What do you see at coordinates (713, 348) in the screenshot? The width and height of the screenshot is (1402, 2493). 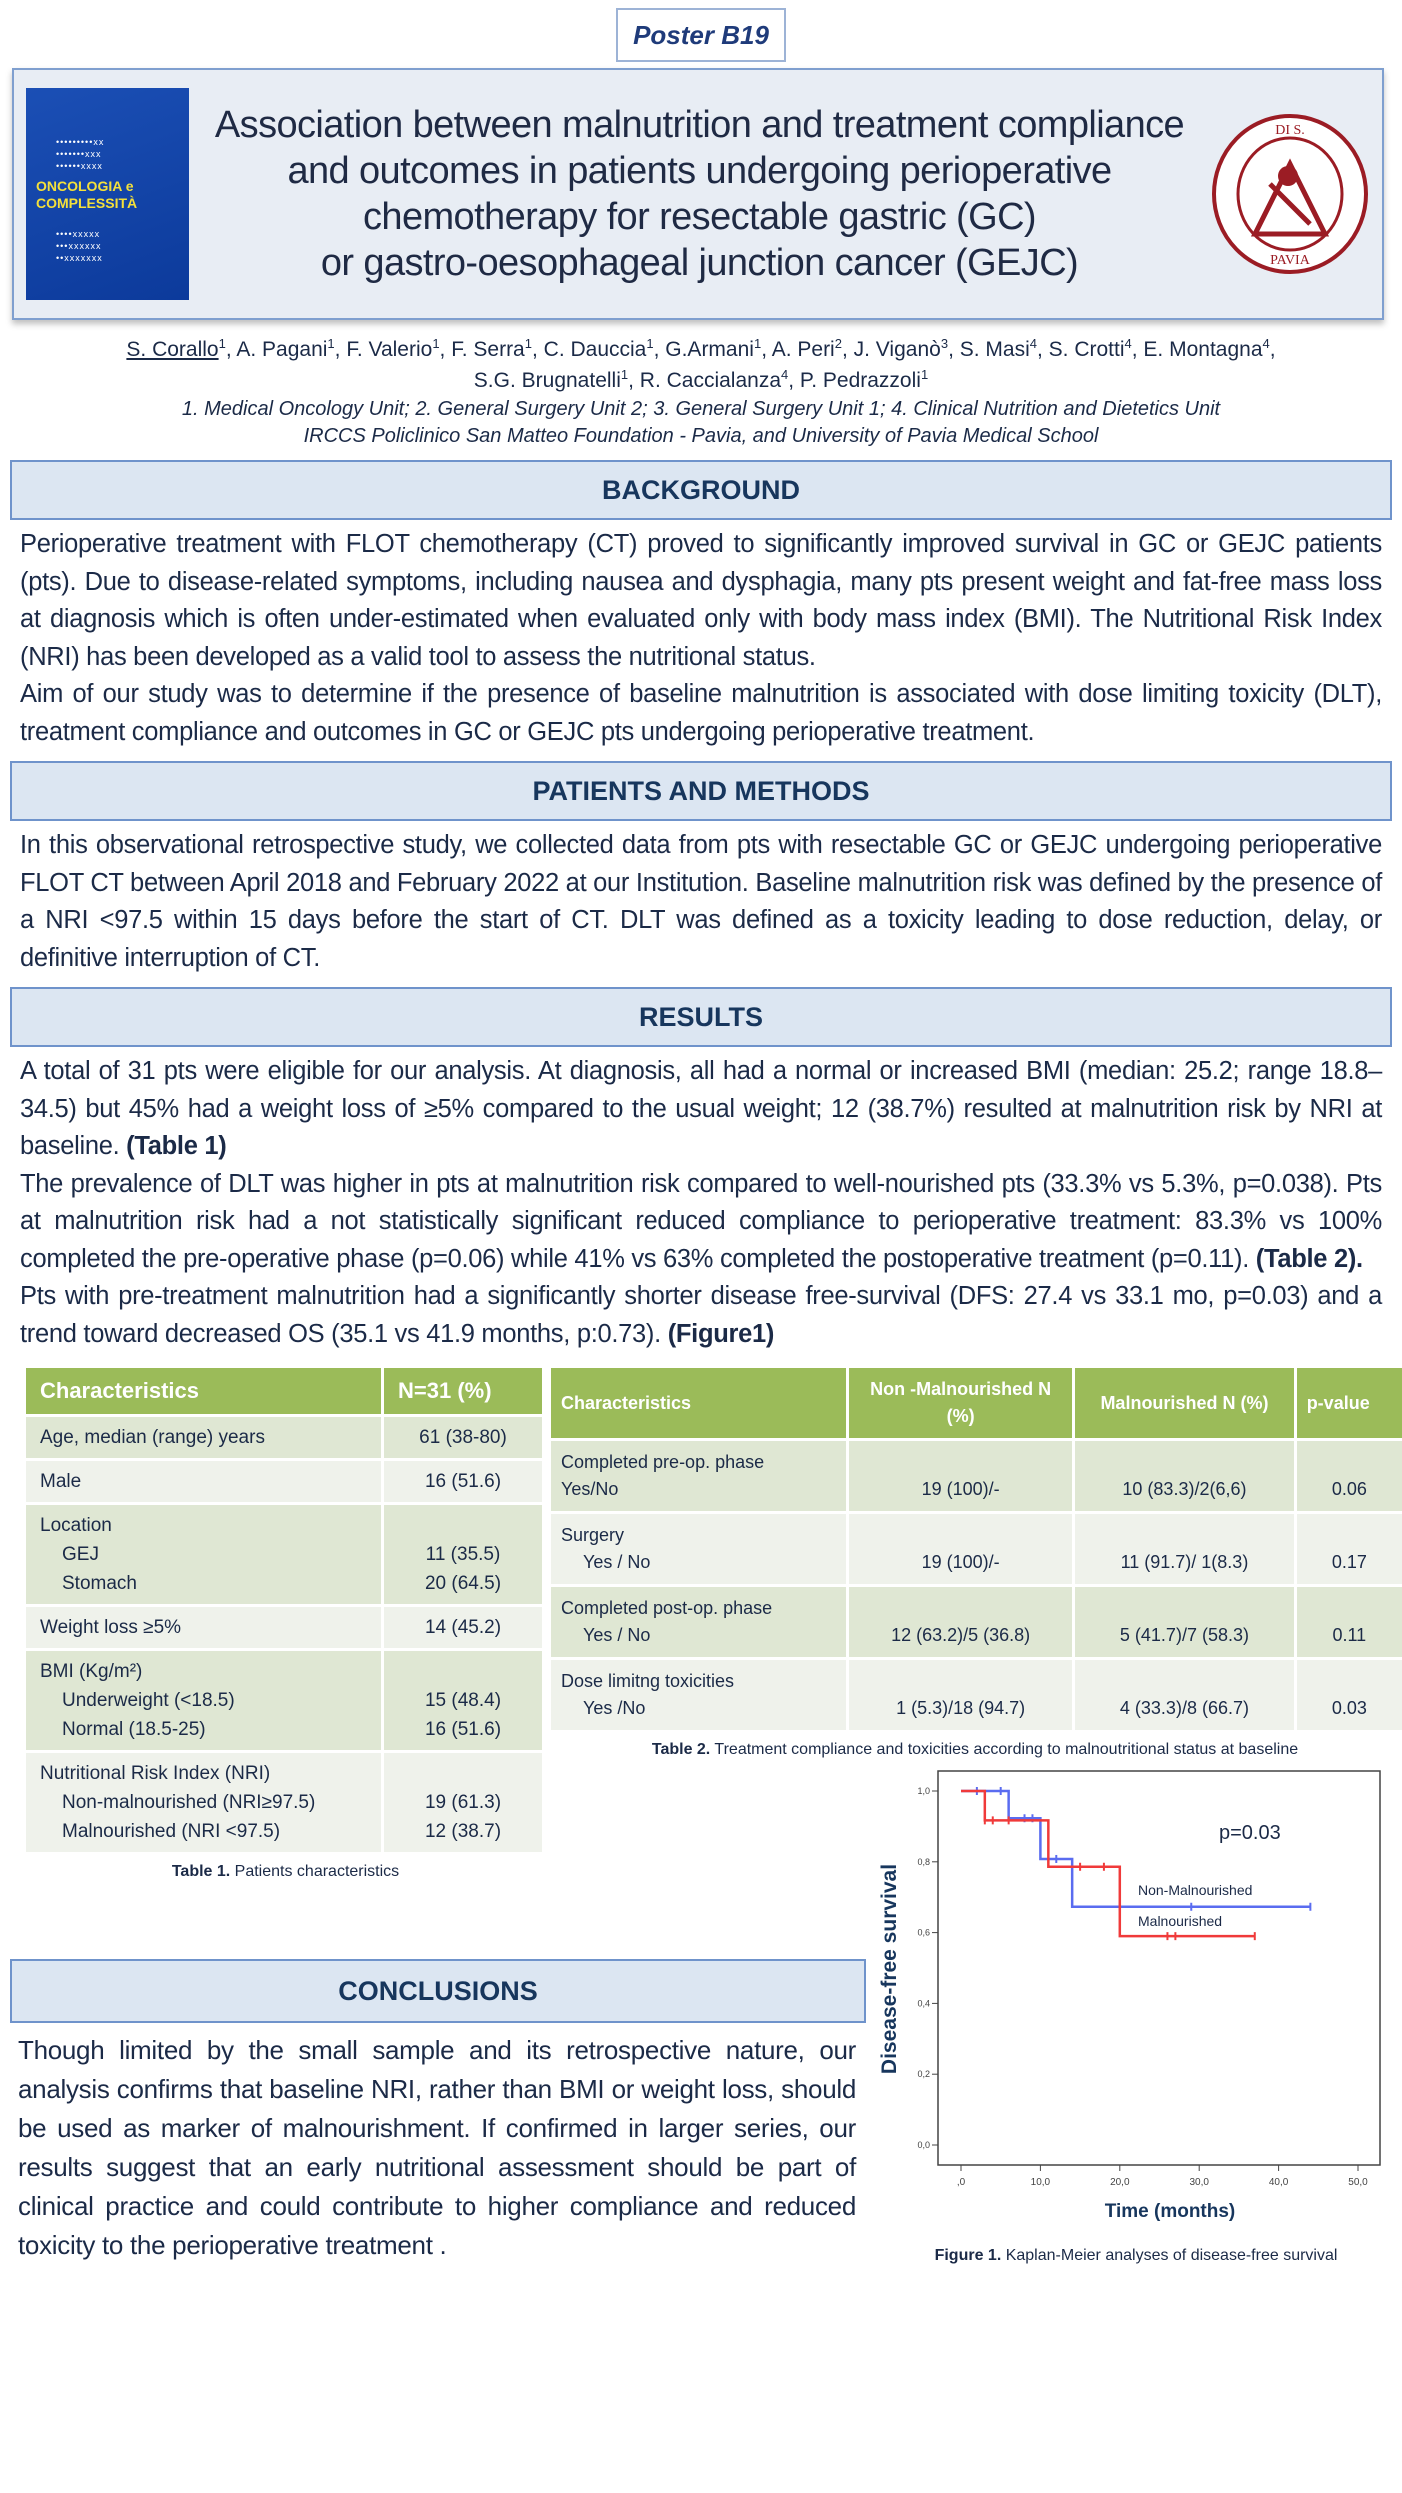 I see `author: G.Armani1` at bounding box center [713, 348].